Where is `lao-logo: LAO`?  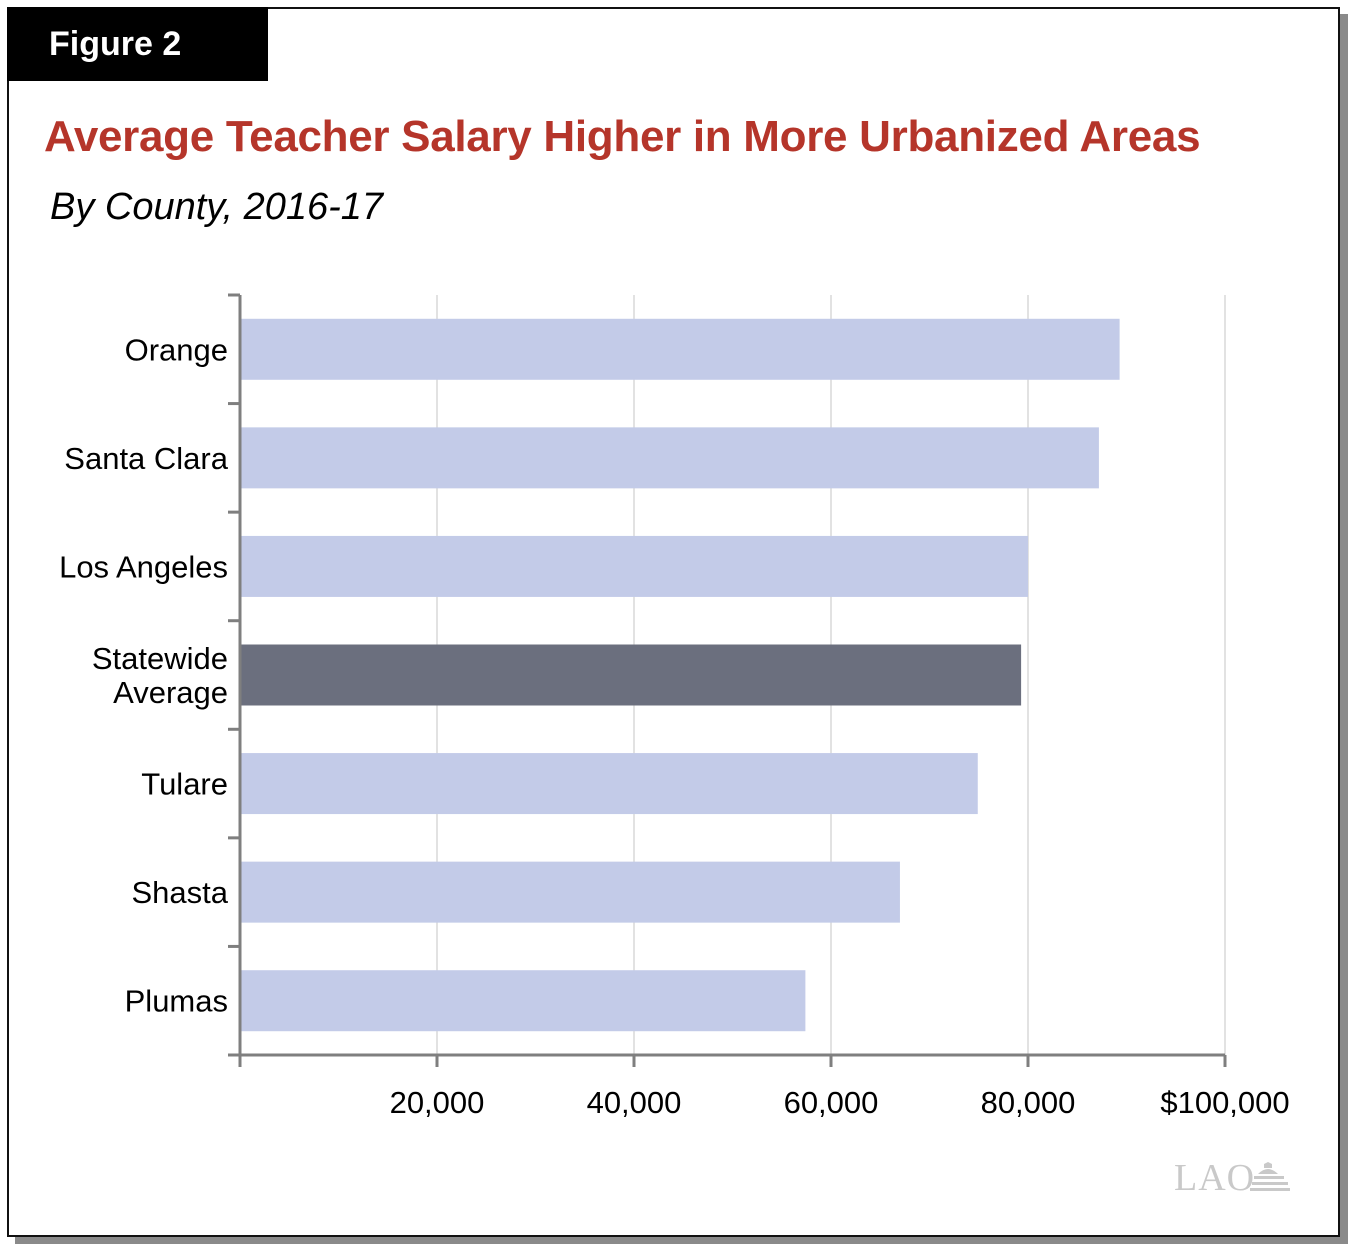
lao-logo: LAO is located at coordinates (1215, 1178).